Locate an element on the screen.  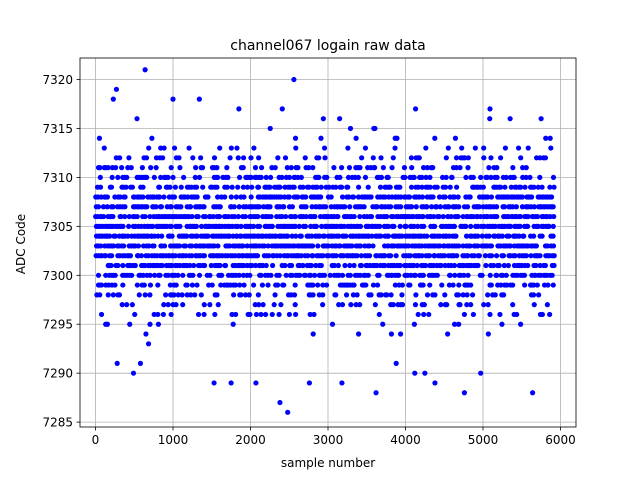
y-tick-label: 7290 is located at coordinates (57, 374).